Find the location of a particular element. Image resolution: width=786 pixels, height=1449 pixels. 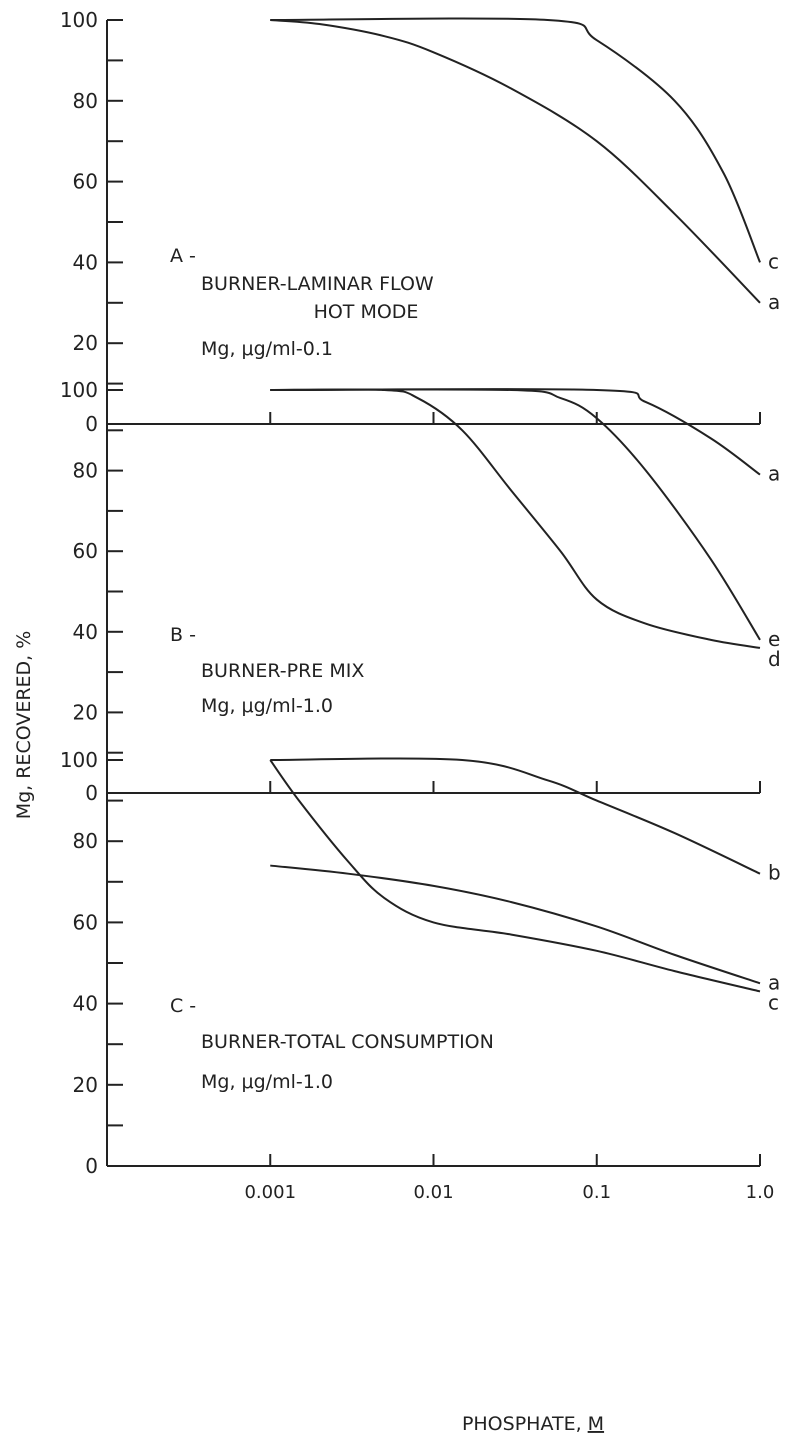

panel-label: C - is located at coordinates (183, 1006).